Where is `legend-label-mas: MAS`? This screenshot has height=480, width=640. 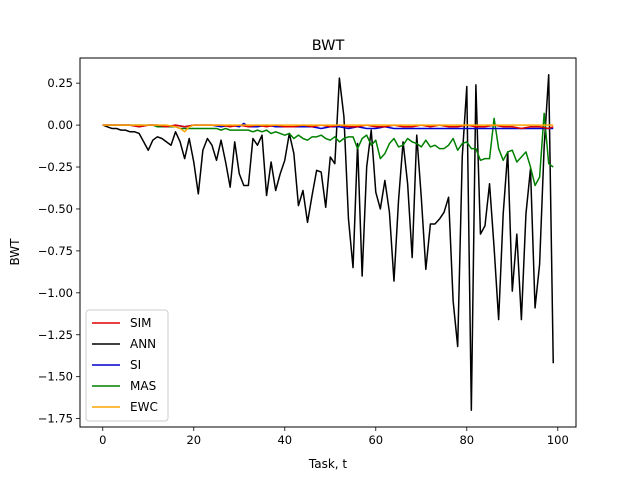
legend-label-mas: MAS is located at coordinates (143, 386).